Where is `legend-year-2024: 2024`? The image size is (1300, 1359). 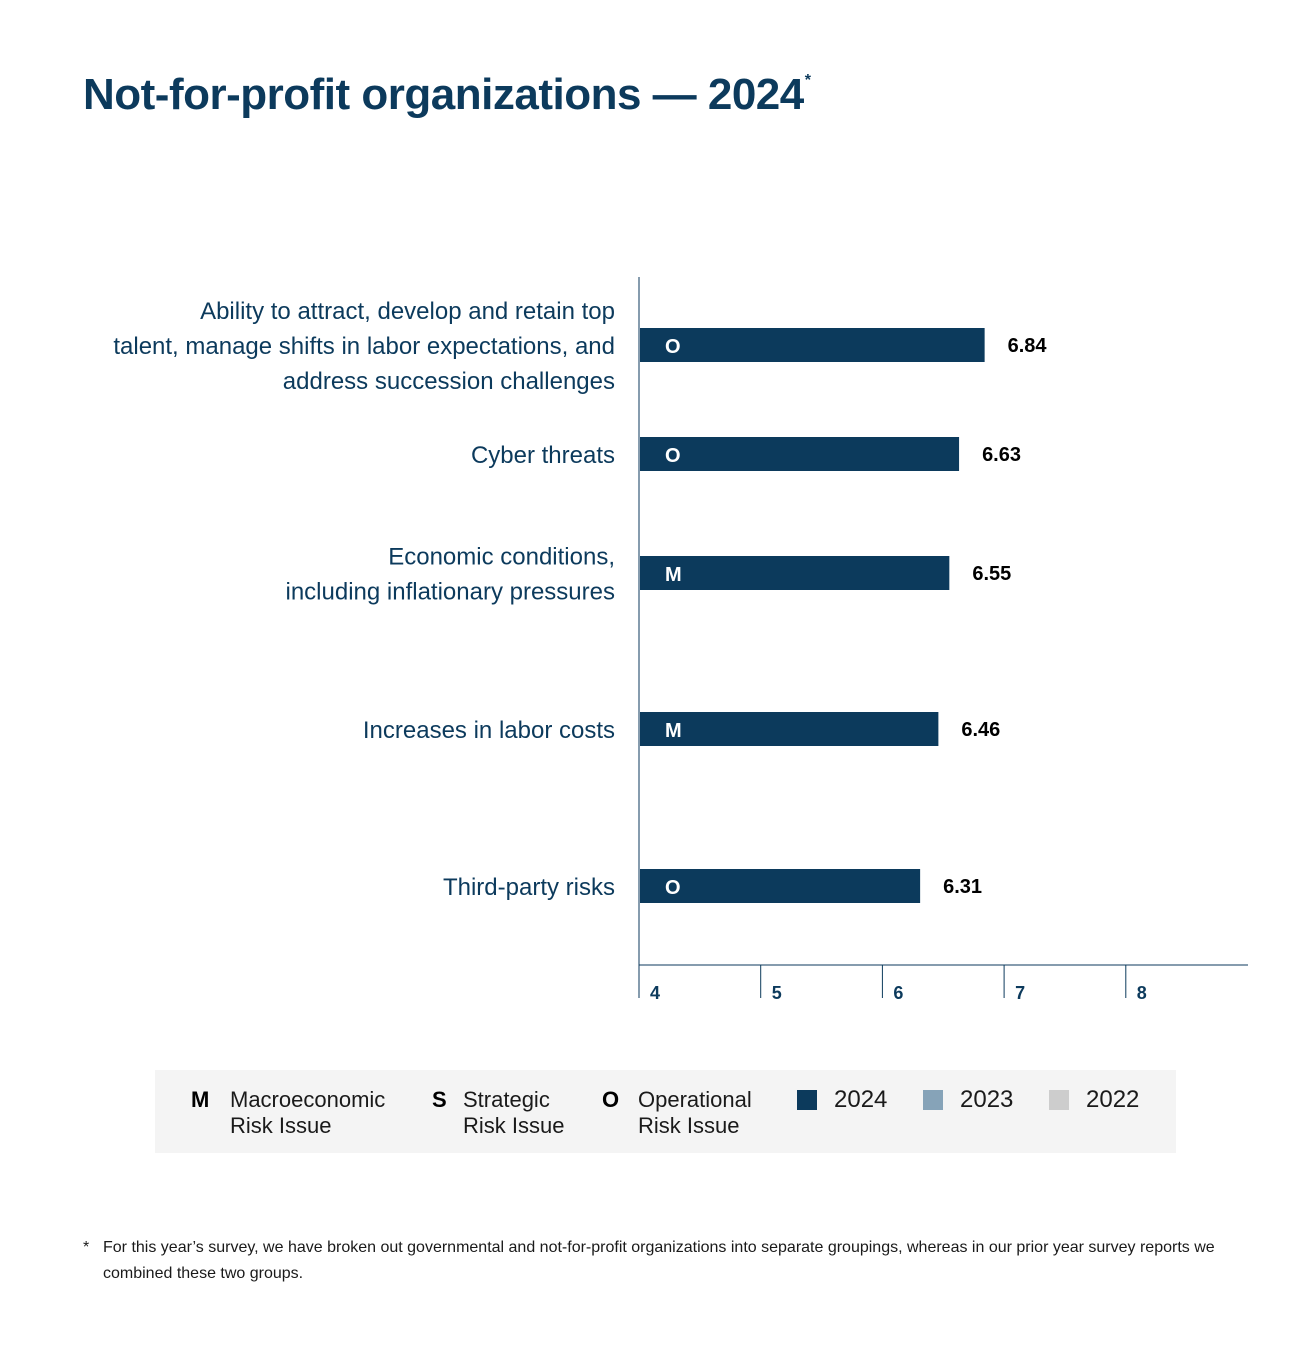
legend-year-2024: 2024 is located at coordinates (861, 1099).